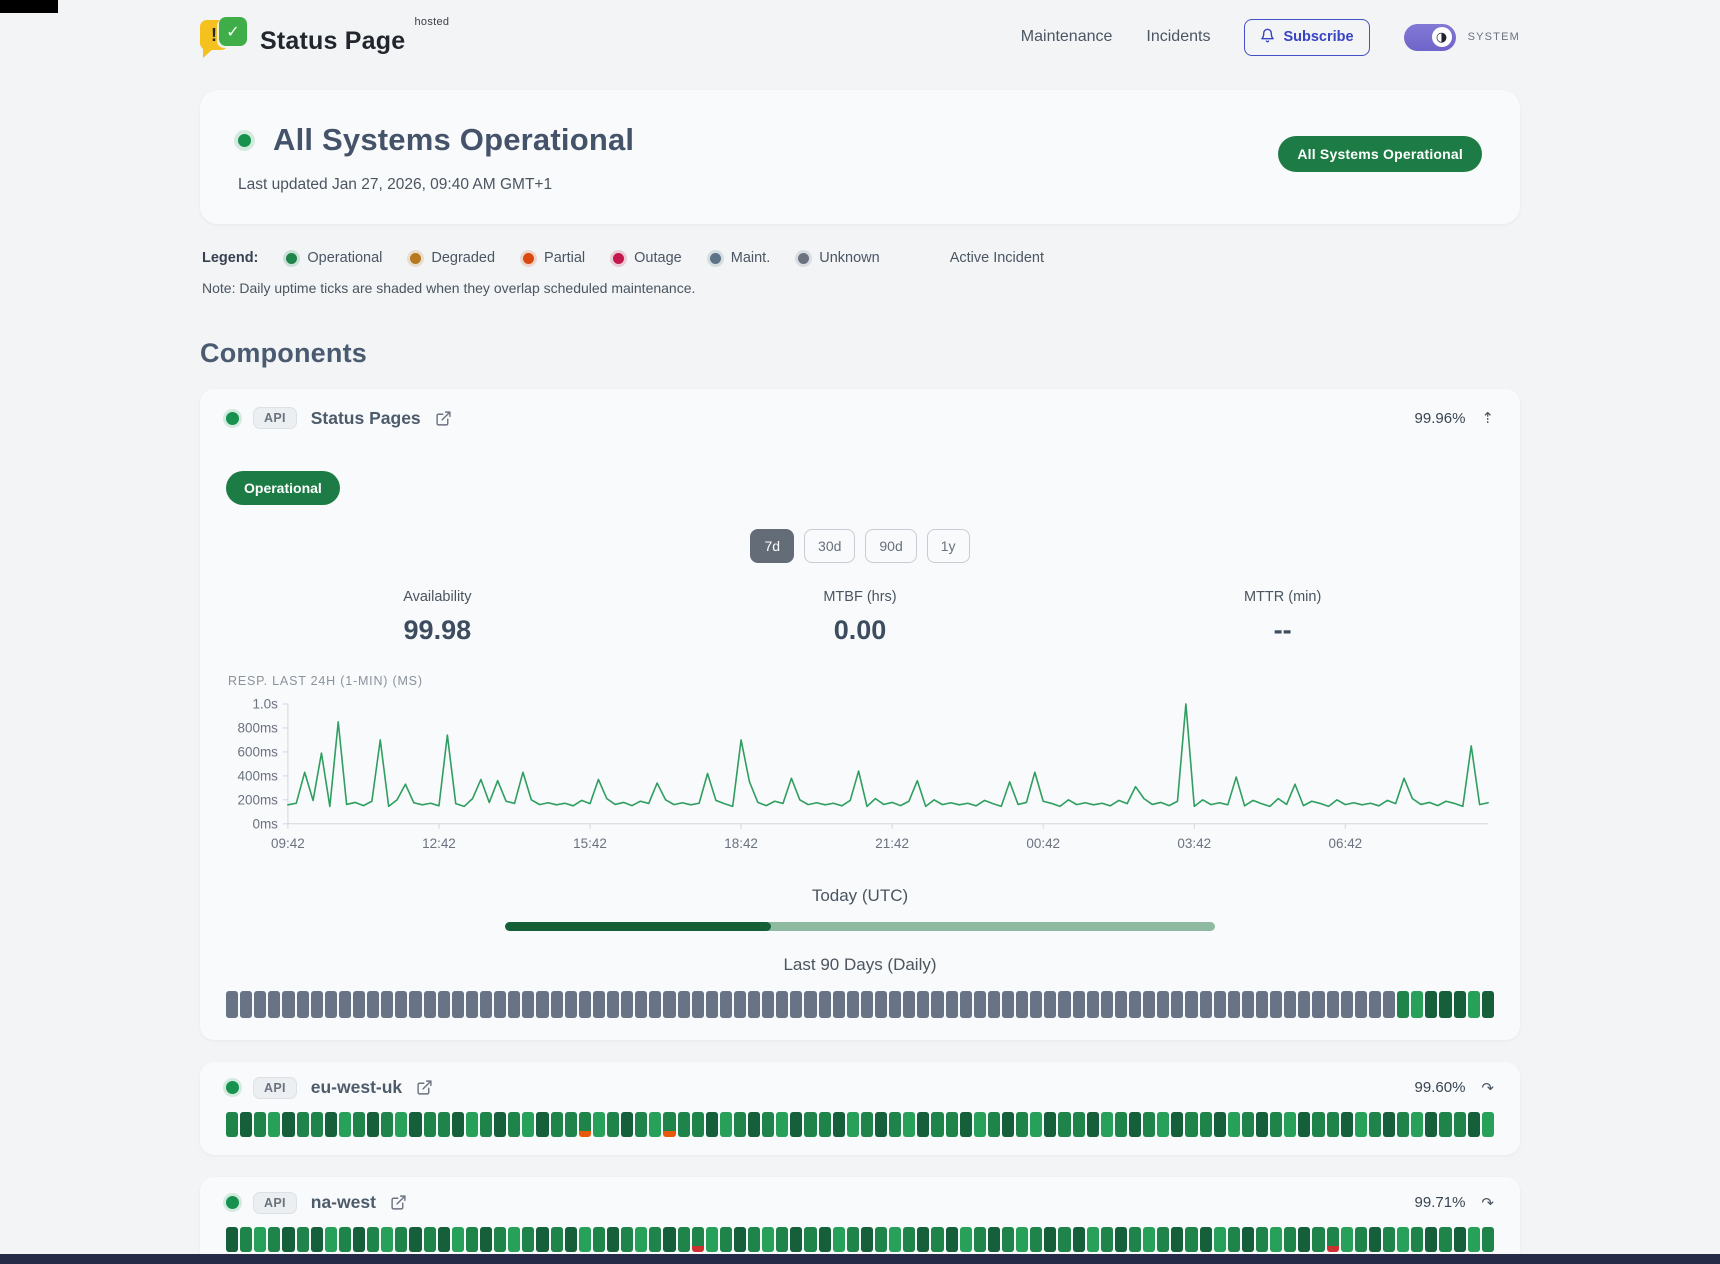 Image resolution: width=1720 pixels, height=1264 pixels. Describe the element at coordinates (565, 258) in the screenshot. I see `legend-item-label: Partial` at that location.